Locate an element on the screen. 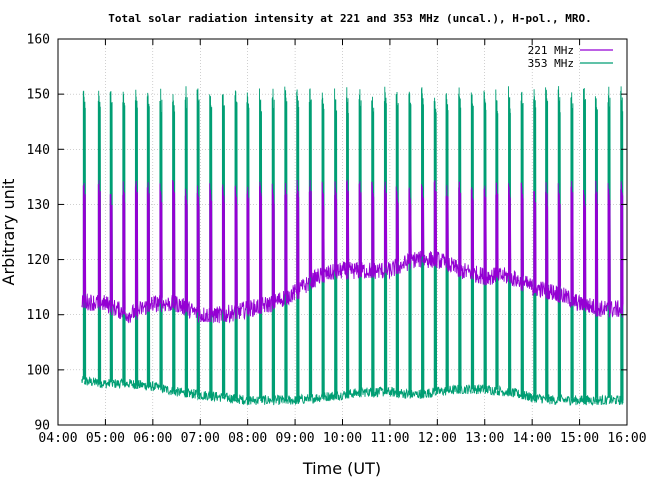 The height and width of the screenshot is (480, 650). x-tick-label: 14:00 is located at coordinates (532, 438).